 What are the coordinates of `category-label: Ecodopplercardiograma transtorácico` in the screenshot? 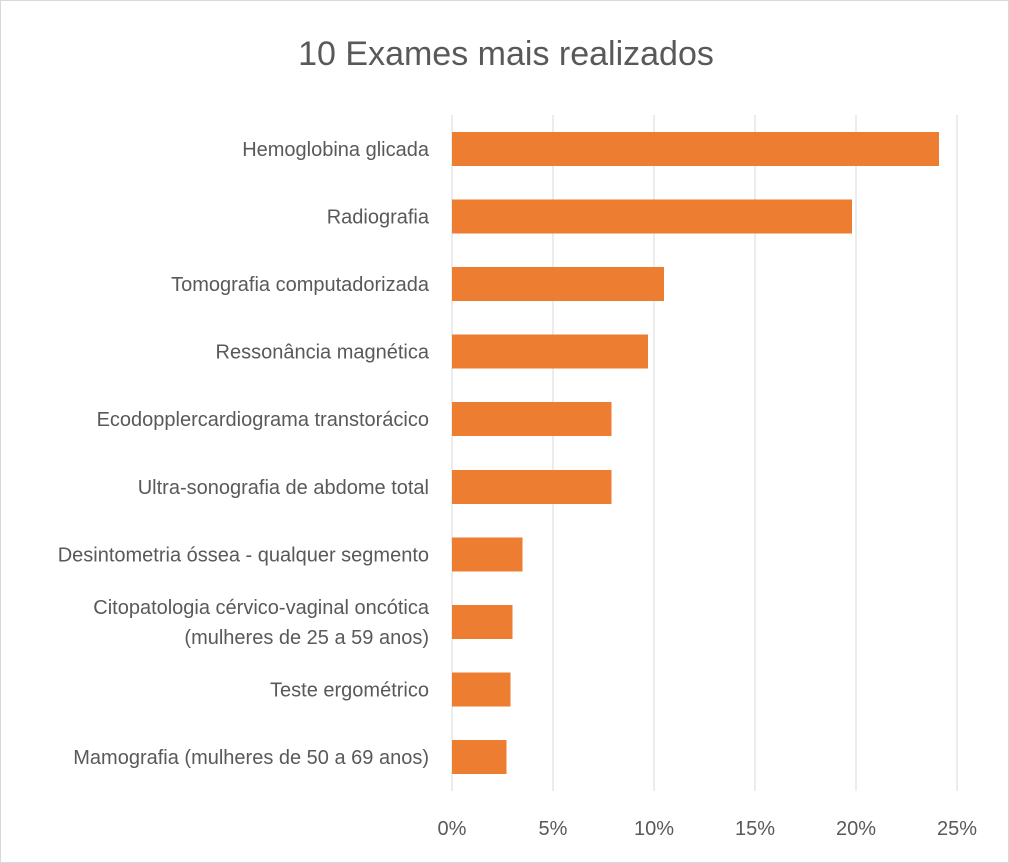 It's located at (263, 420).